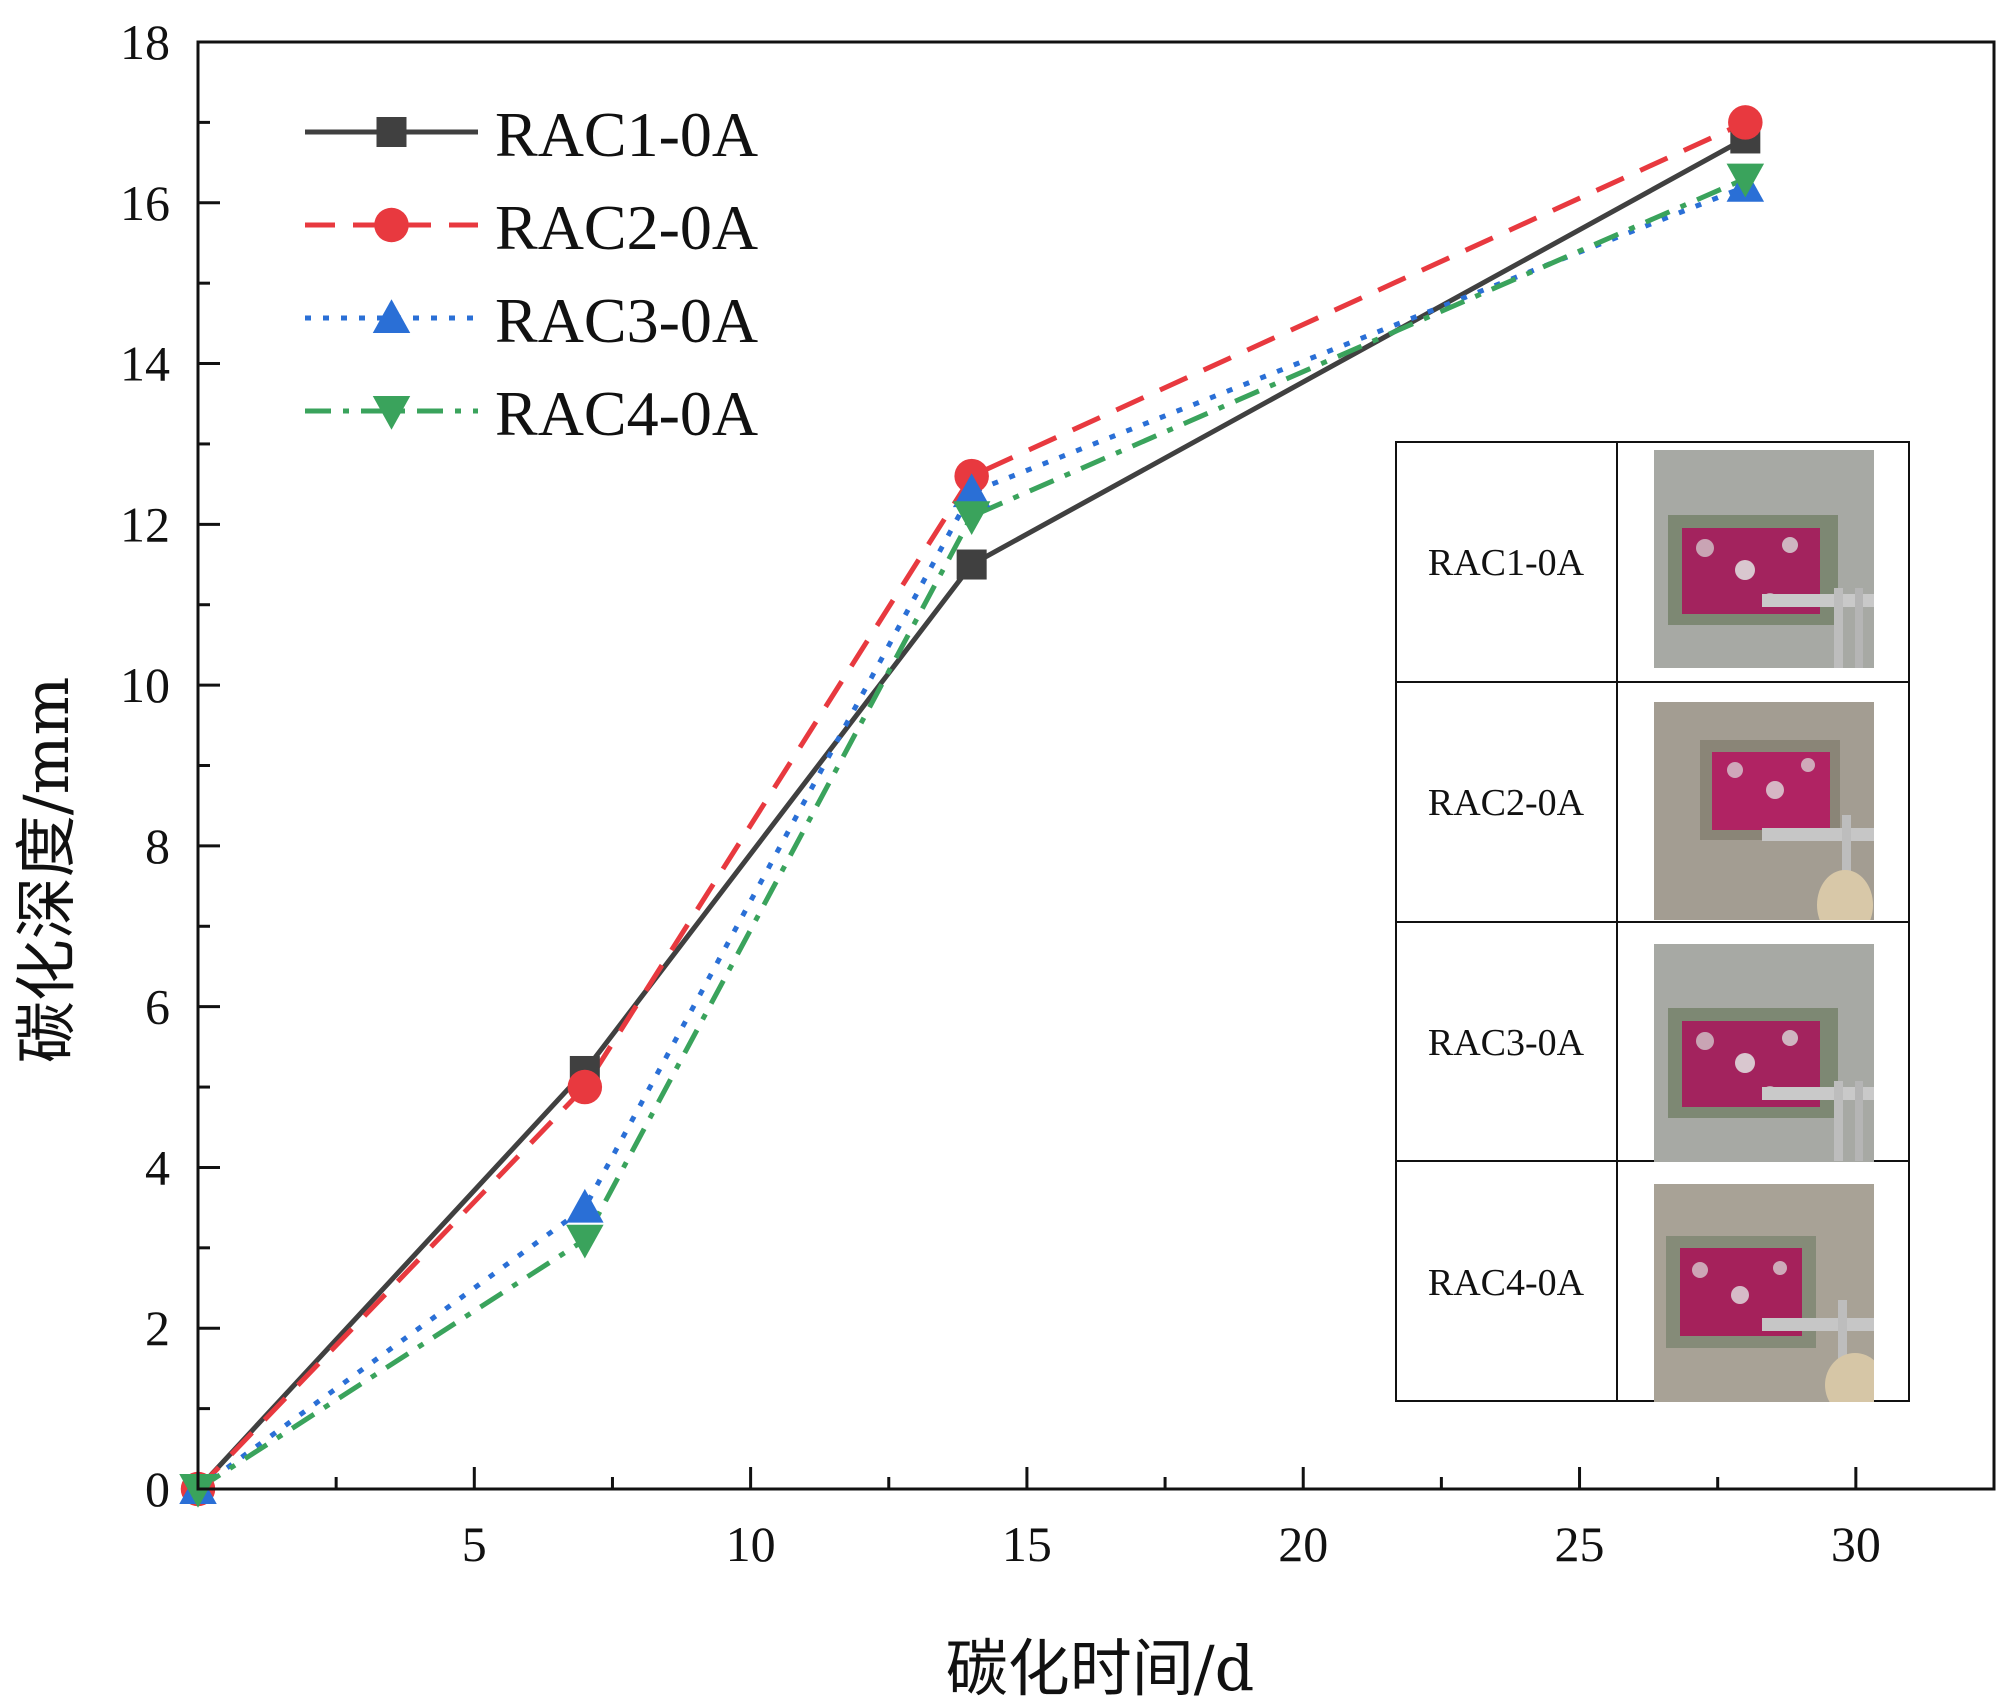  Describe the element at coordinates (157, 846) in the screenshot. I see `y-tick-label: 8` at that location.